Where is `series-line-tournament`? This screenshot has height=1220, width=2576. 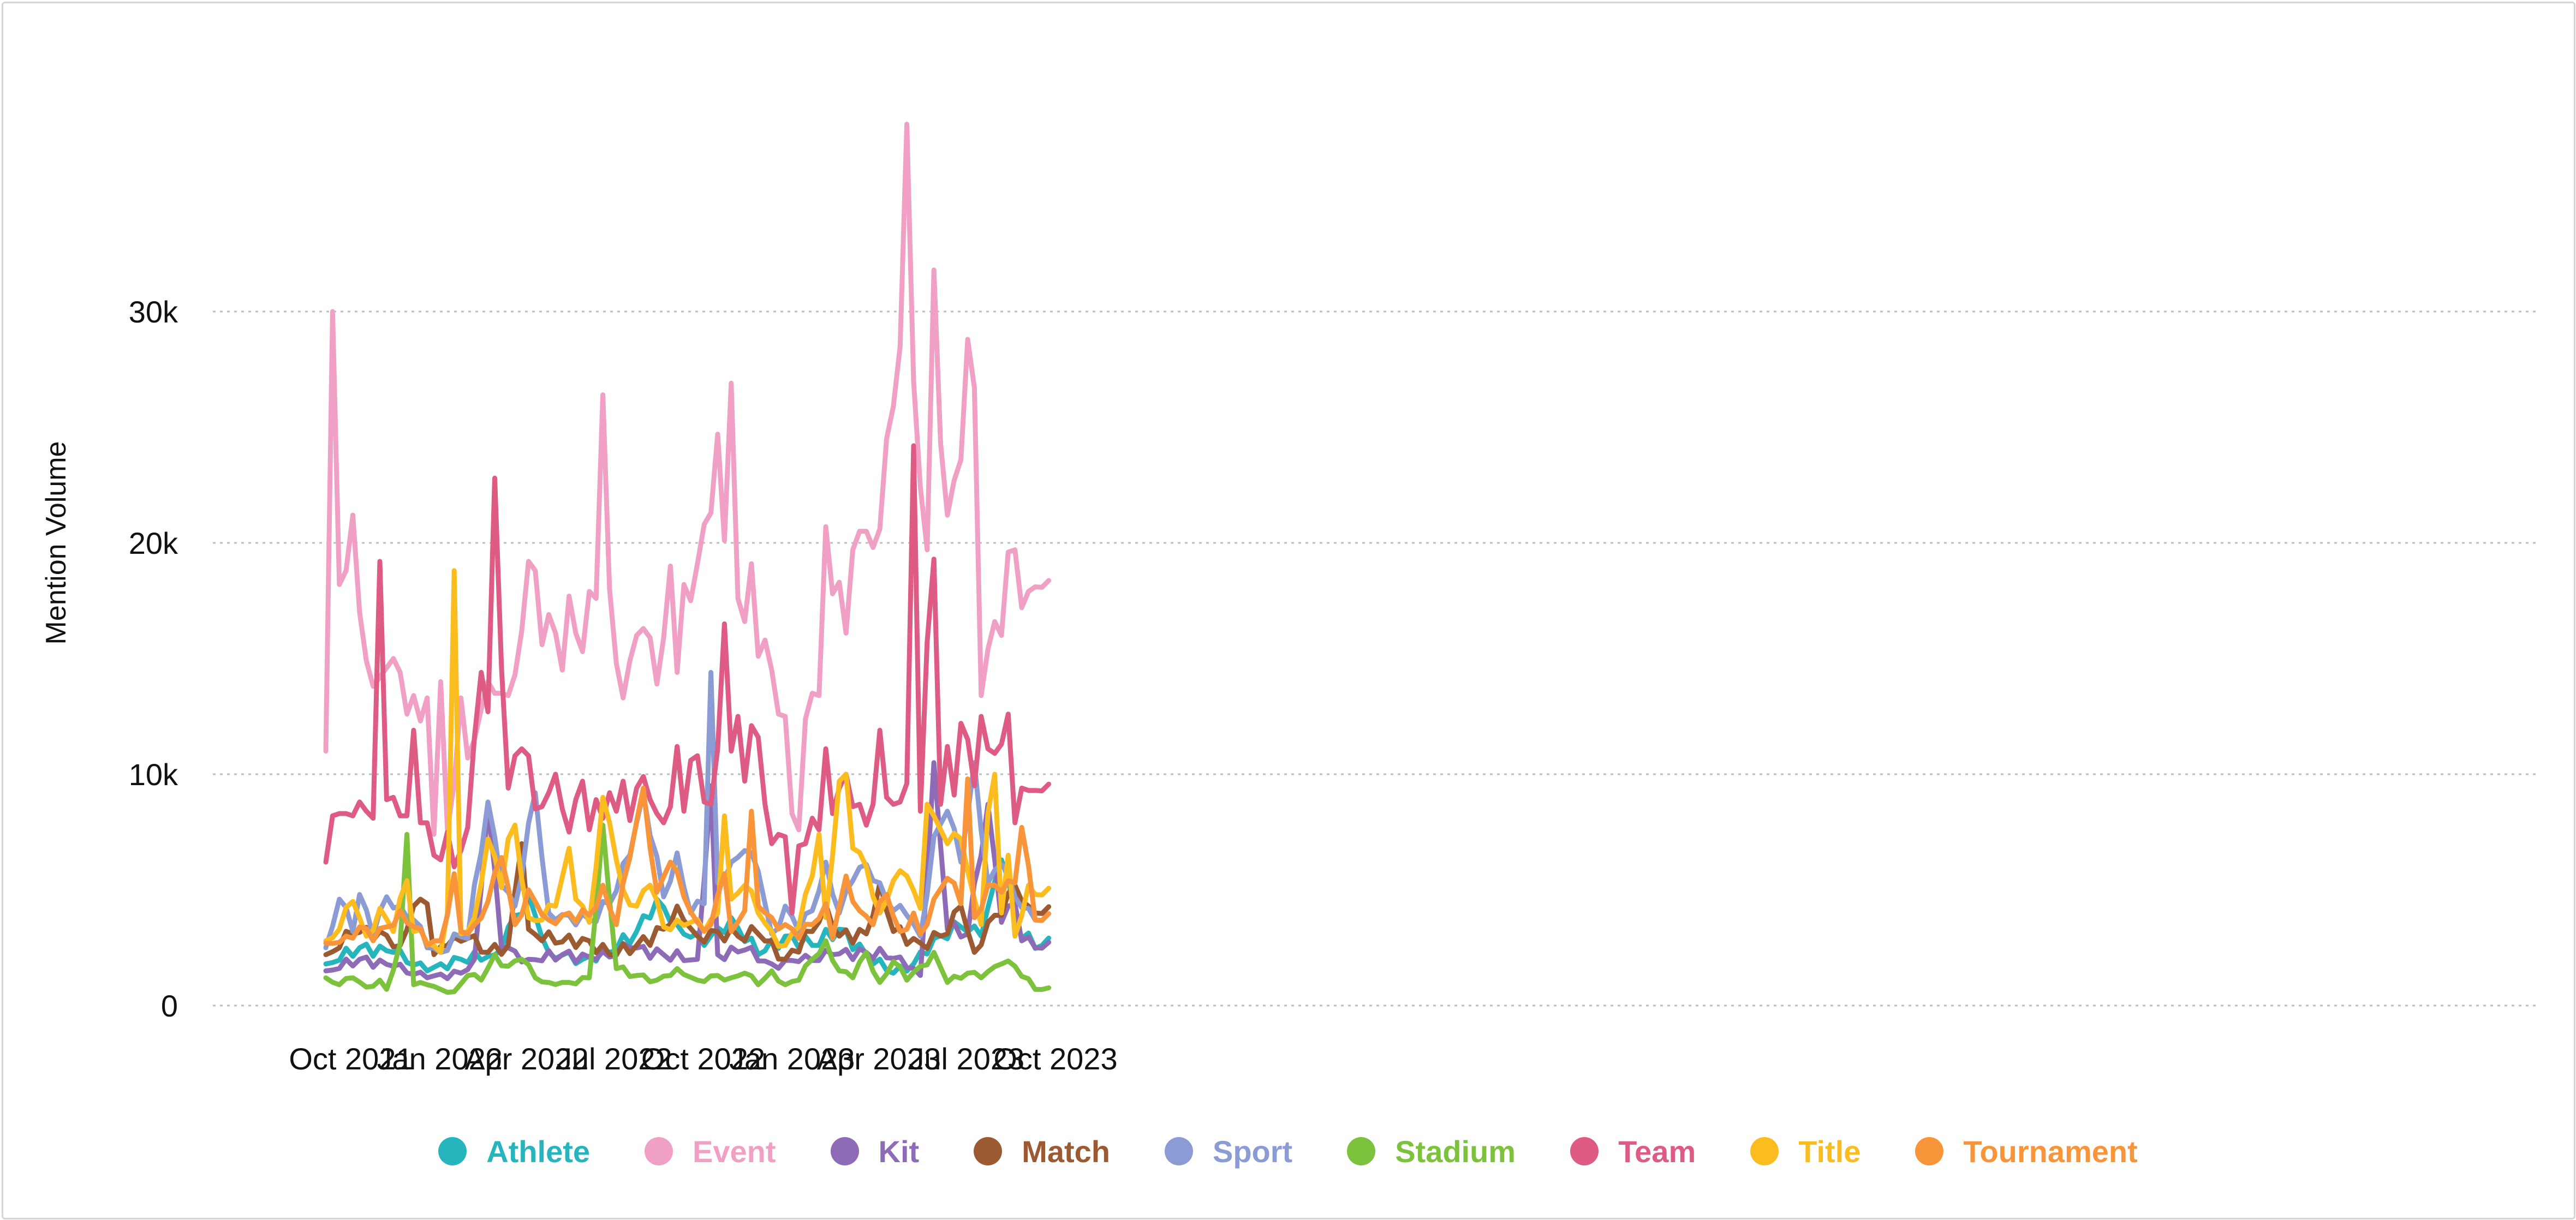 series-line-tournament is located at coordinates (687, 862).